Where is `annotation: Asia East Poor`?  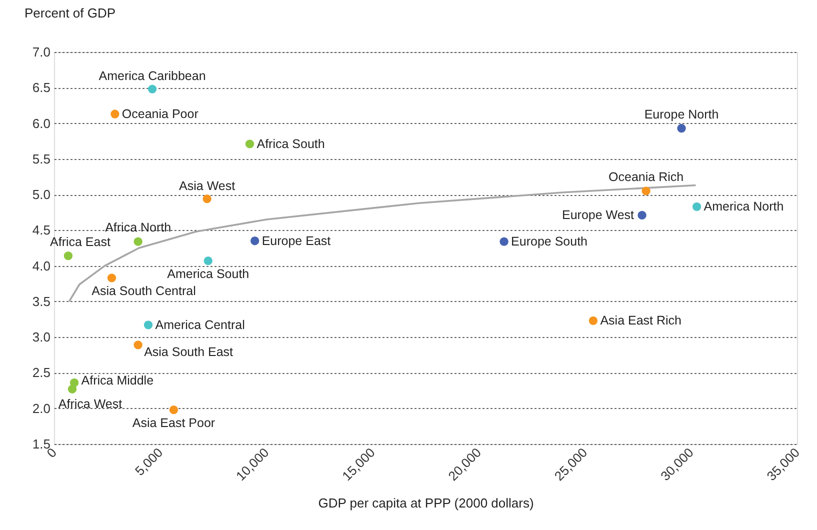 annotation: Asia East Poor is located at coordinates (174, 423).